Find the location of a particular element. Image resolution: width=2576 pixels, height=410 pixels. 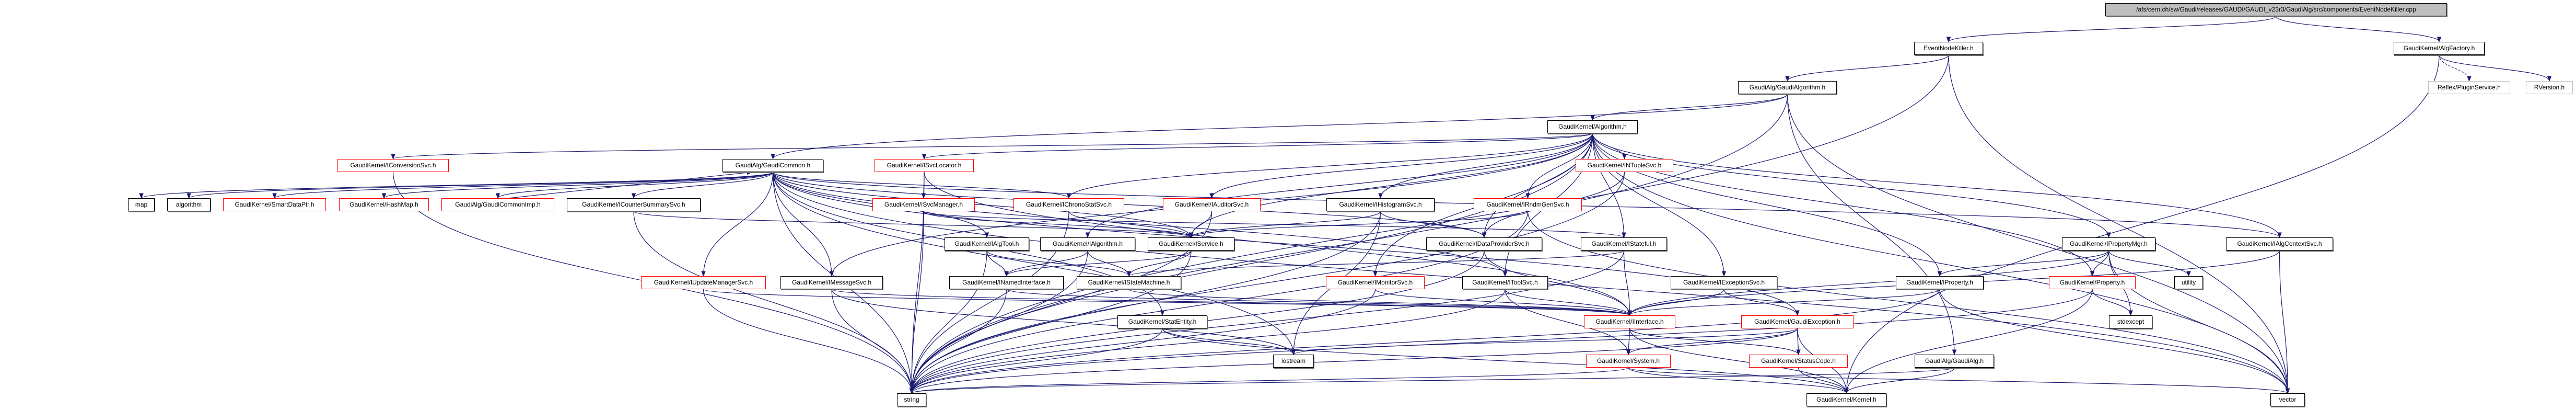

node-irndm: GaudiKernel/IRndmGenSvc.h is located at coordinates (1528, 204).